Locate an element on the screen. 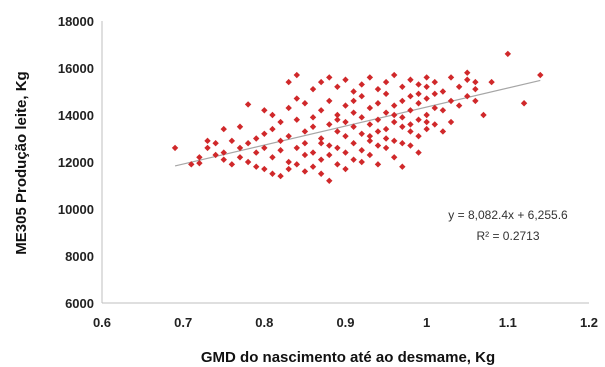  y-tick-label: 8000 is located at coordinates (79, 256).